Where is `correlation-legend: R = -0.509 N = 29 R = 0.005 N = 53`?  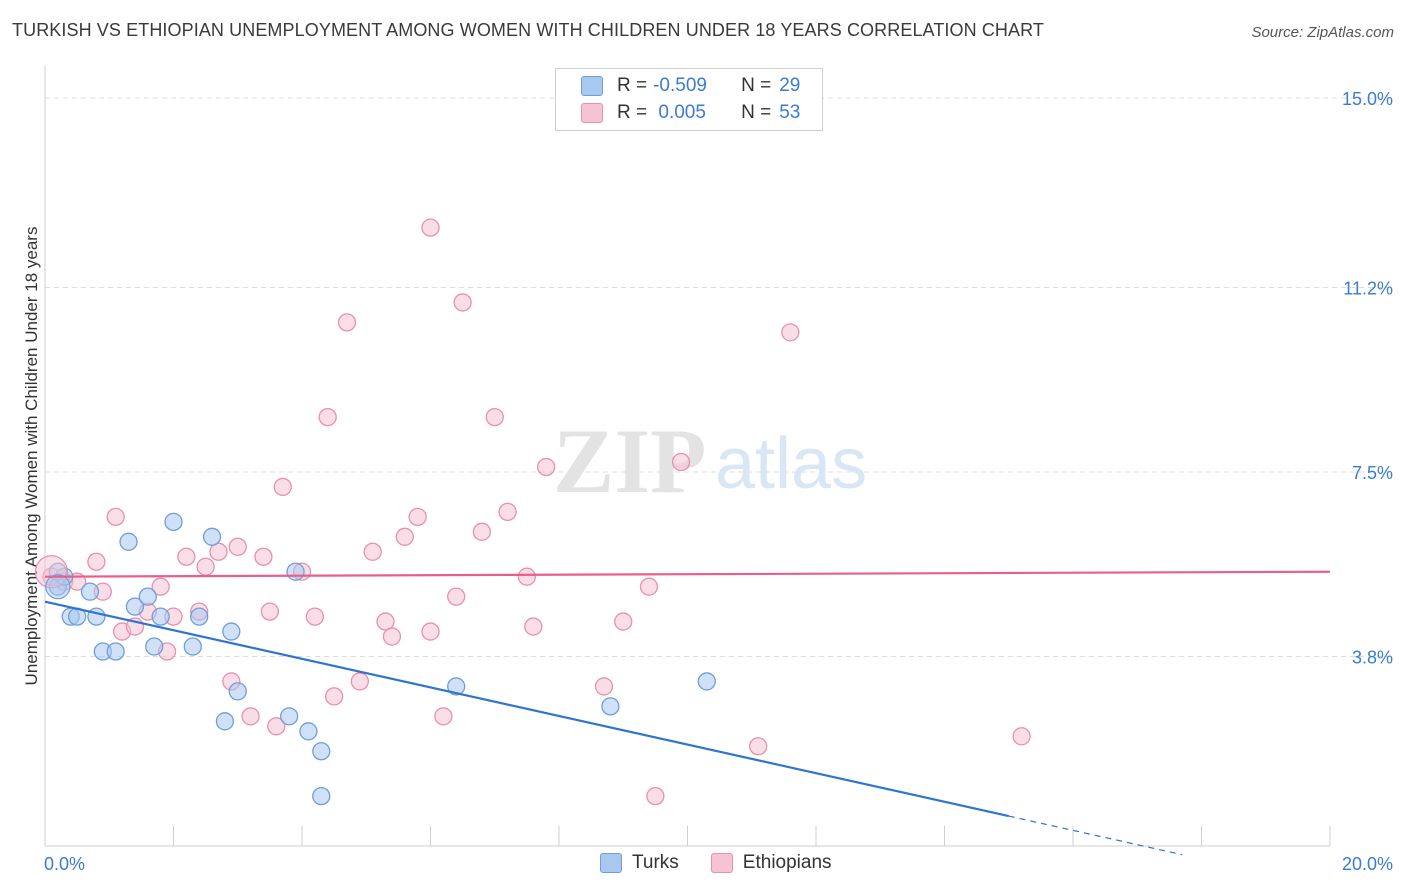 correlation-legend: R = -0.509 N = 29 R = 0.005 N = 53 is located at coordinates (689, 99).